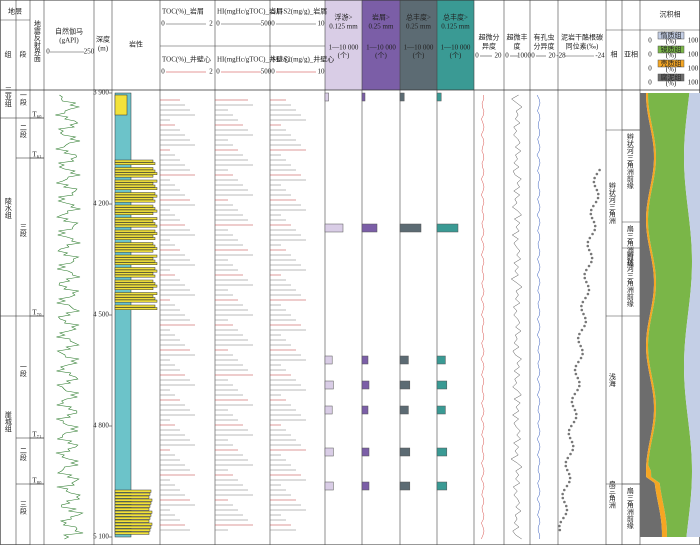 The image size is (700, 545). Describe the element at coordinates (344, 17) in the screenshot. I see `header: 浮游>` at that location.